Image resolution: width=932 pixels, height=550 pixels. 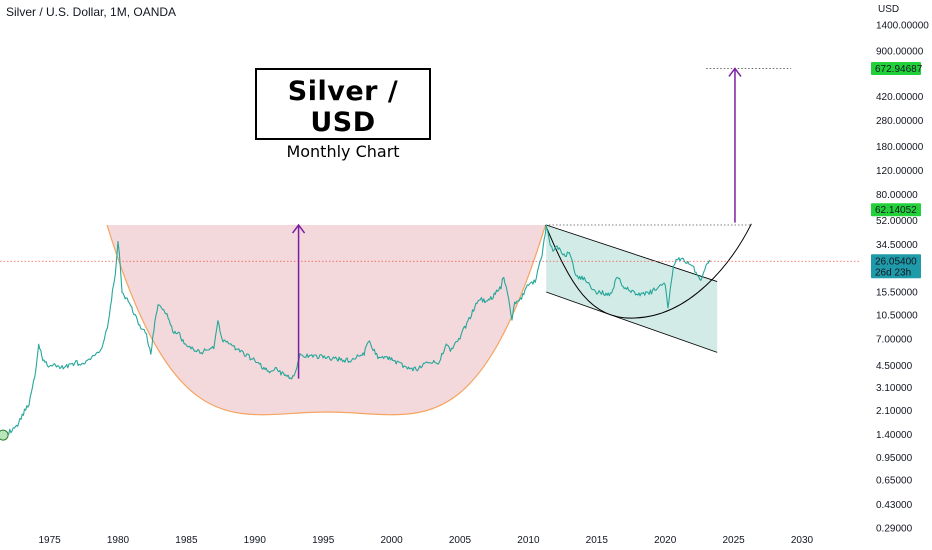 What do you see at coordinates (255, 540) in the screenshot?
I see `x-tick-label: 1990` at bounding box center [255, 540].